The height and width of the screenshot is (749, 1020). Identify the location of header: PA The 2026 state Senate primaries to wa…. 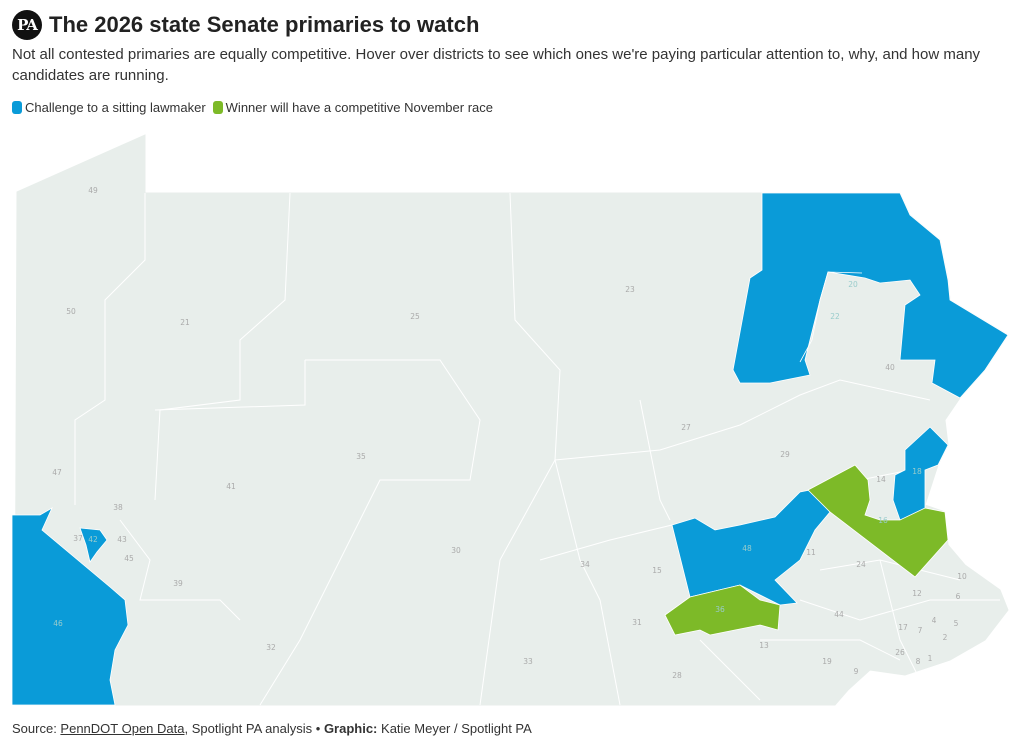
(245, 25).